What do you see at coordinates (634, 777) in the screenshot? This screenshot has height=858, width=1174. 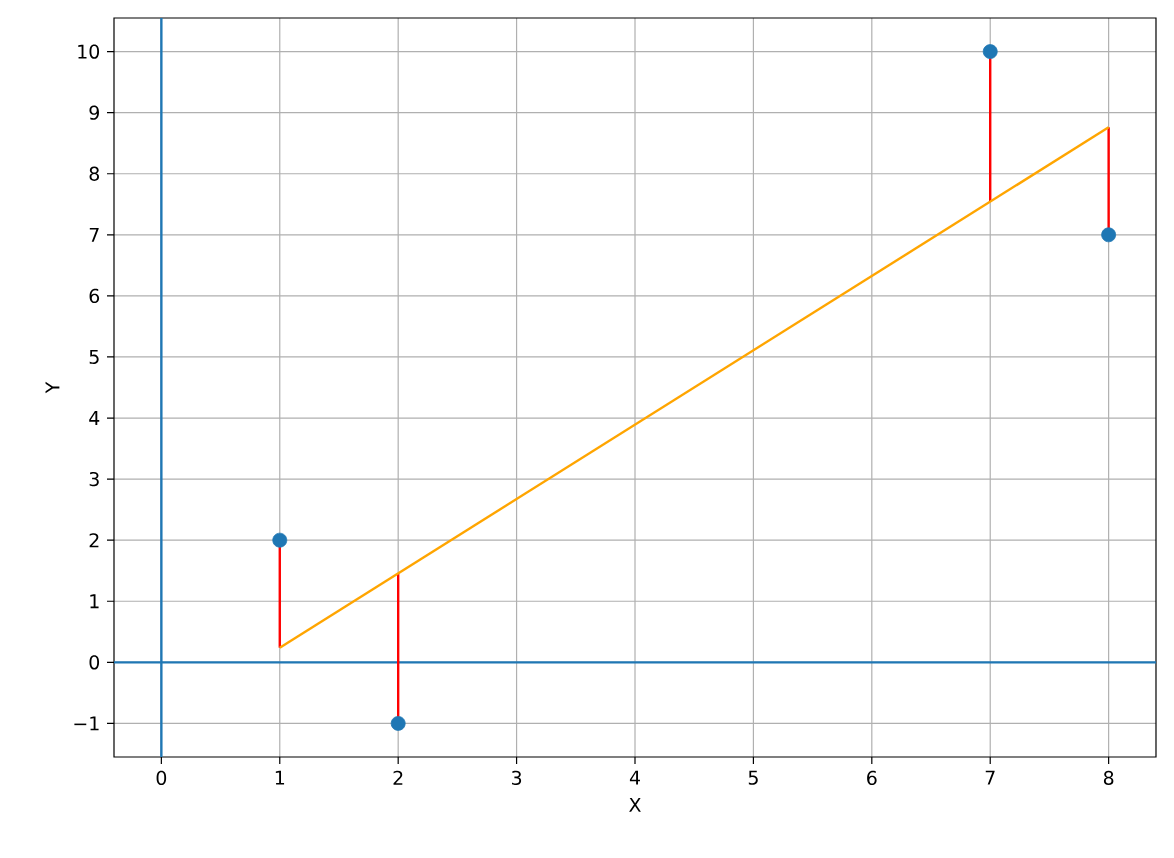 I see `x-tick-label: 4` at bounding box center [634, 777].